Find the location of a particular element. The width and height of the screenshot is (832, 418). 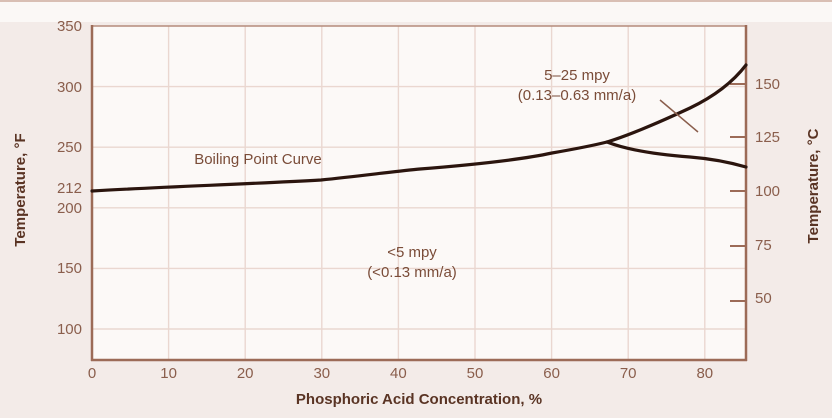

right-axis-ticks is located at coordinates (738, 192).